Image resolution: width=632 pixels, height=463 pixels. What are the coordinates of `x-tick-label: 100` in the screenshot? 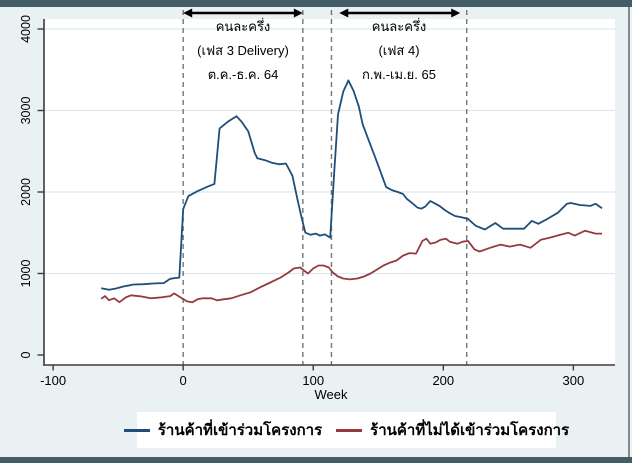 It's located at (313, 380).